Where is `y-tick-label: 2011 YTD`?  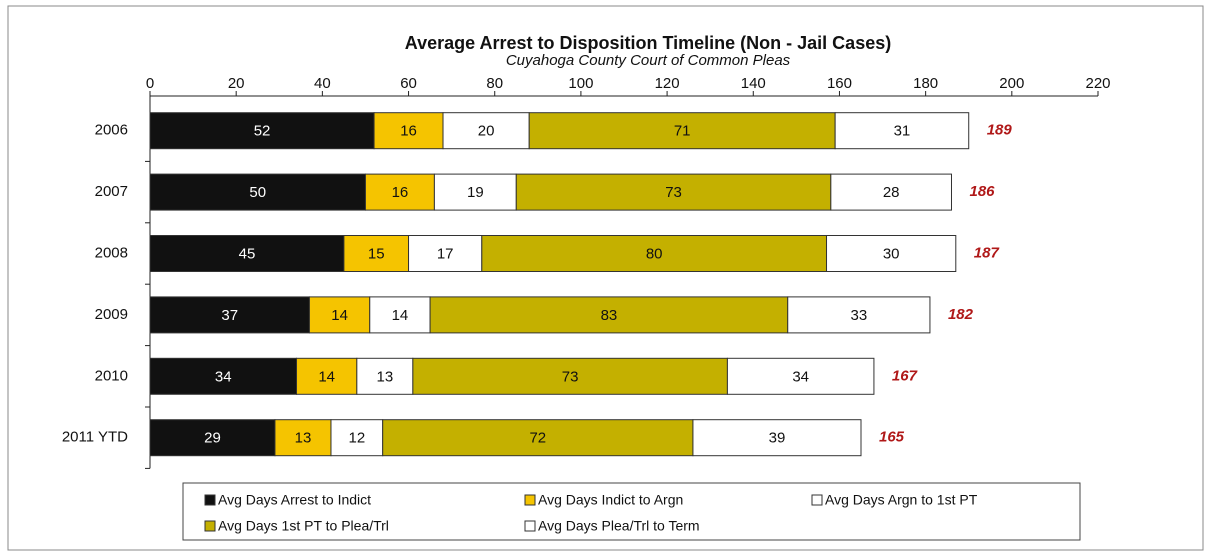 y-tick-label: 2011 YTD is located at coordinates (95, 437).